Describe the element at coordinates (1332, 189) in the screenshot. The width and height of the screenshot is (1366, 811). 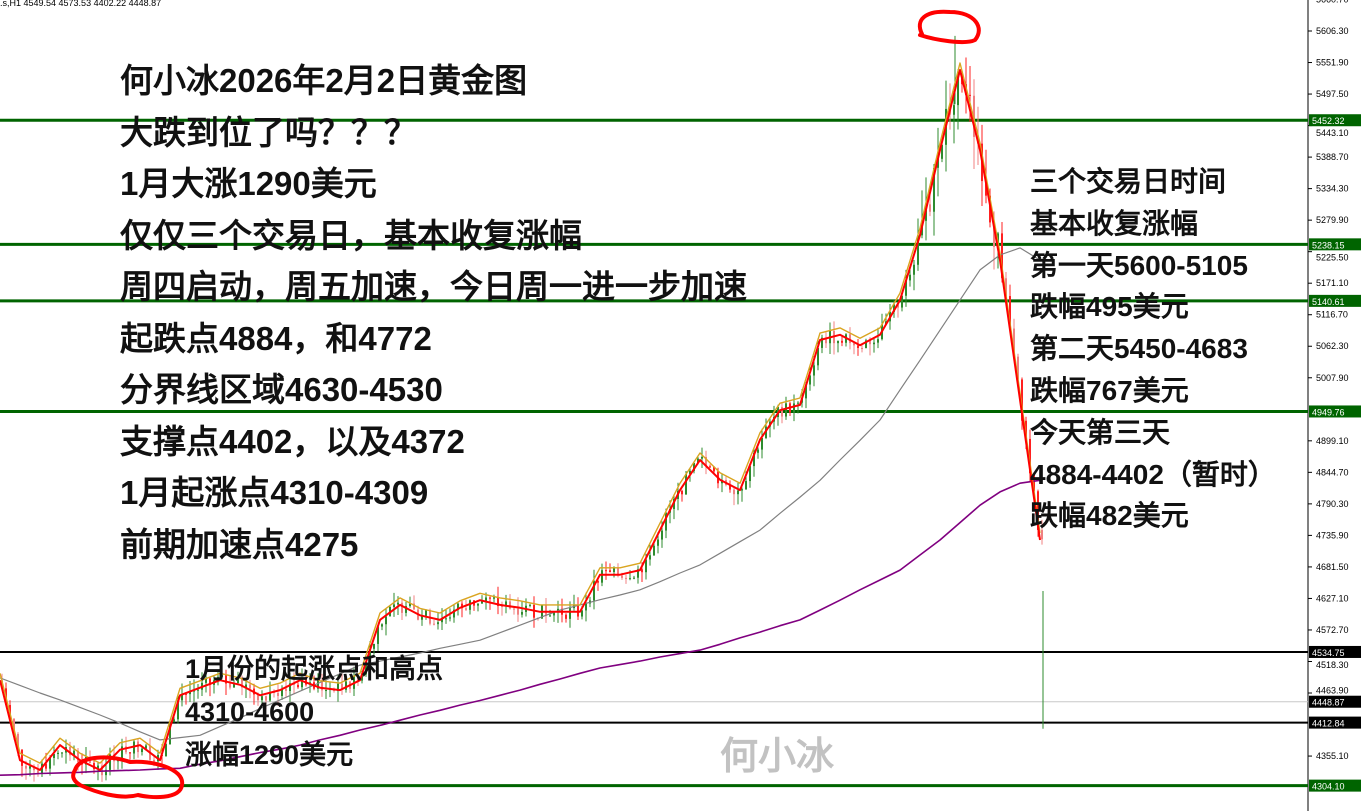
I see `y-tick-label: 5334.30` at that location.